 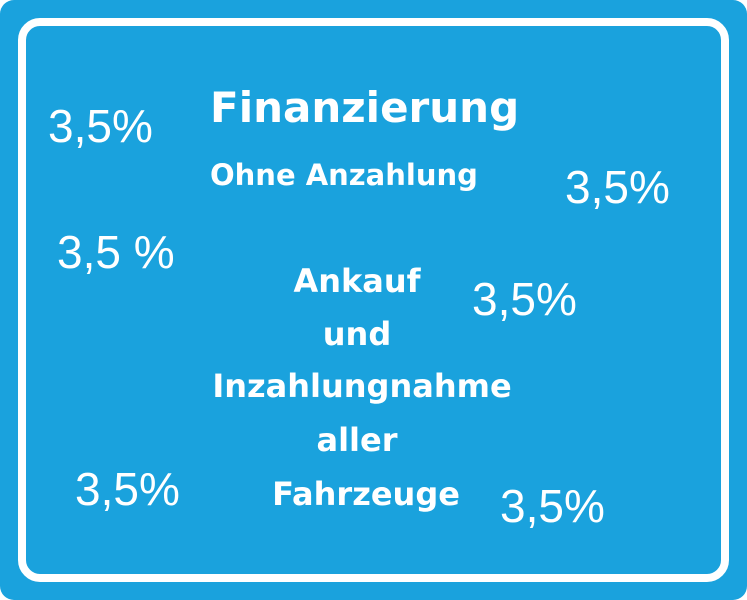 I want to click on service-line: Fahrzeuge, so click(x=366, y=494).